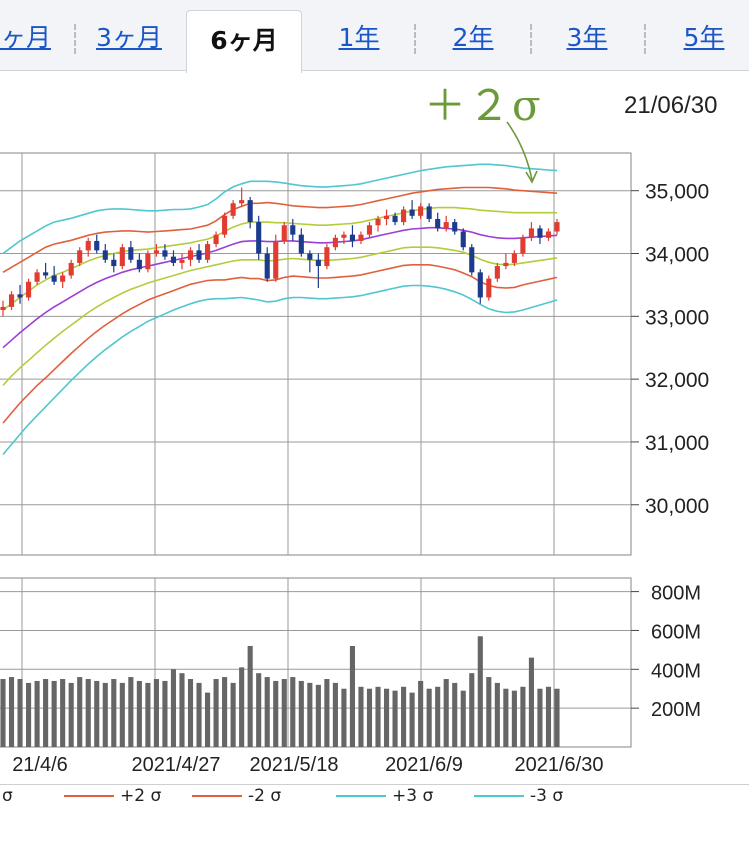  What do you see at coordinates (25, 37) in the screenshot?
I see `tab-1-month: 1ヶ月` at bounding box center [25, 37].